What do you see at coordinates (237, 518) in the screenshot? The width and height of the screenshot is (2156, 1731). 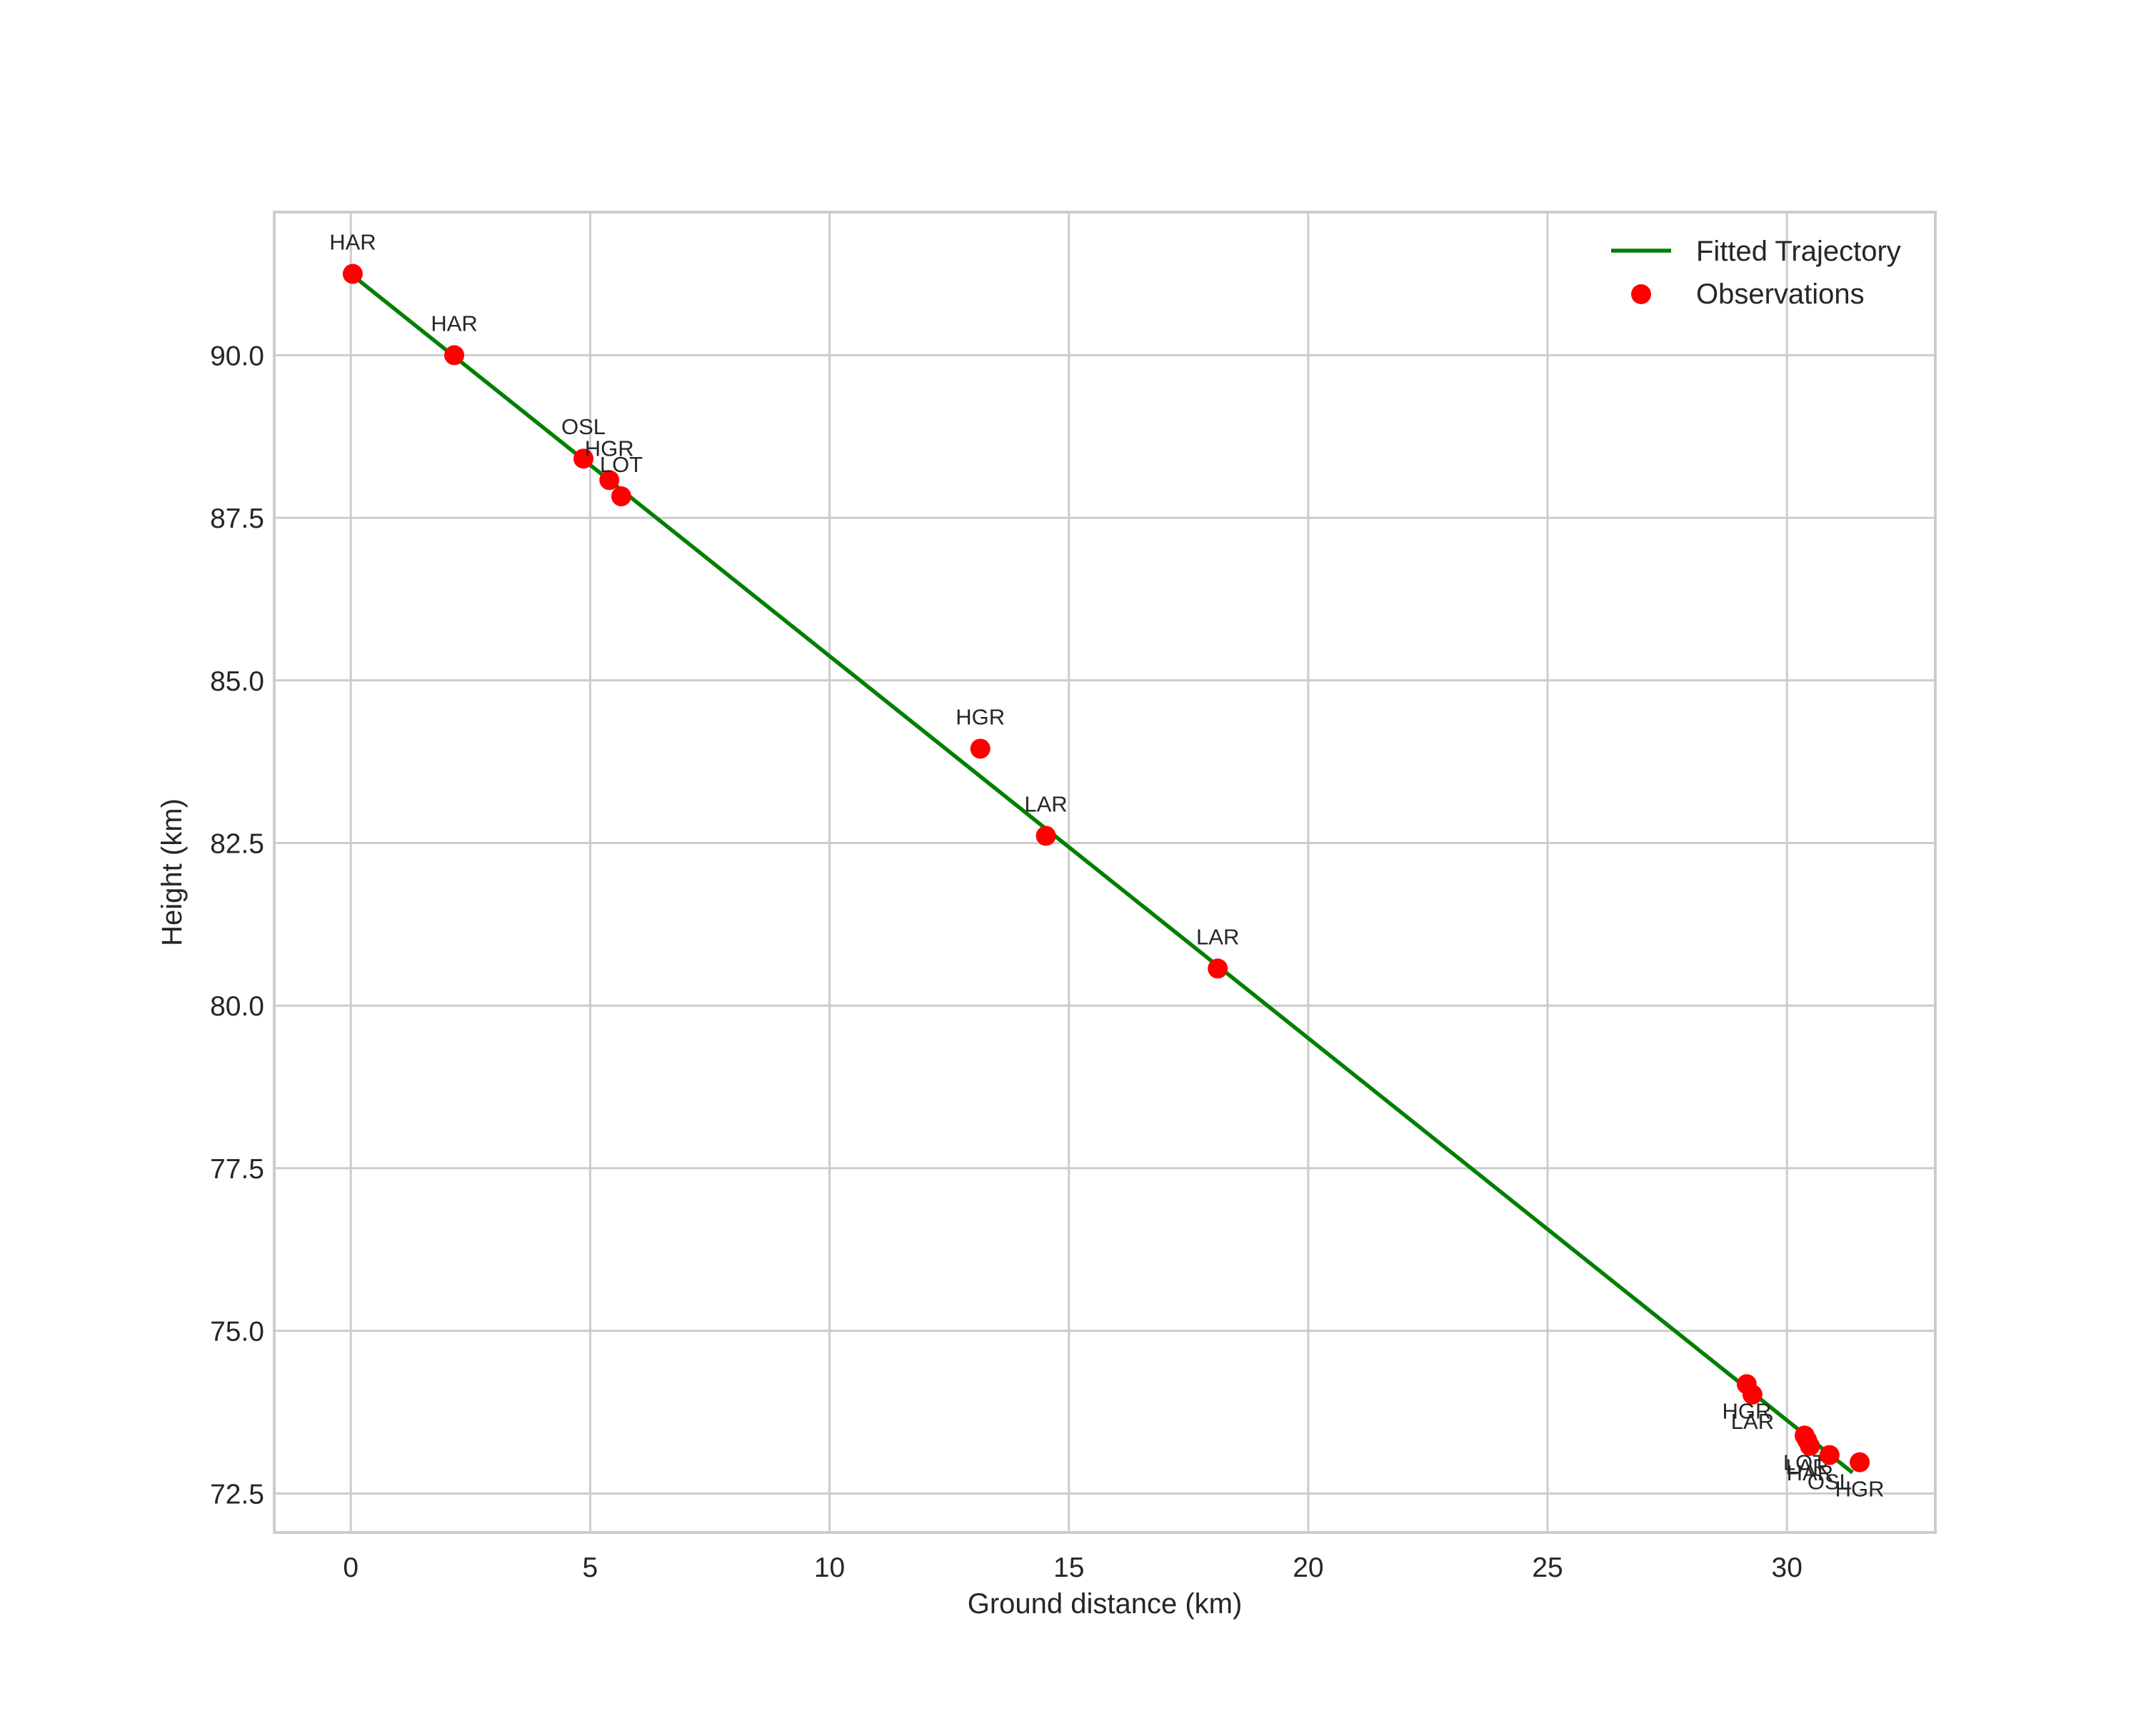 I see `y-tick-label: 87.5` at bounding box center [237, 518].